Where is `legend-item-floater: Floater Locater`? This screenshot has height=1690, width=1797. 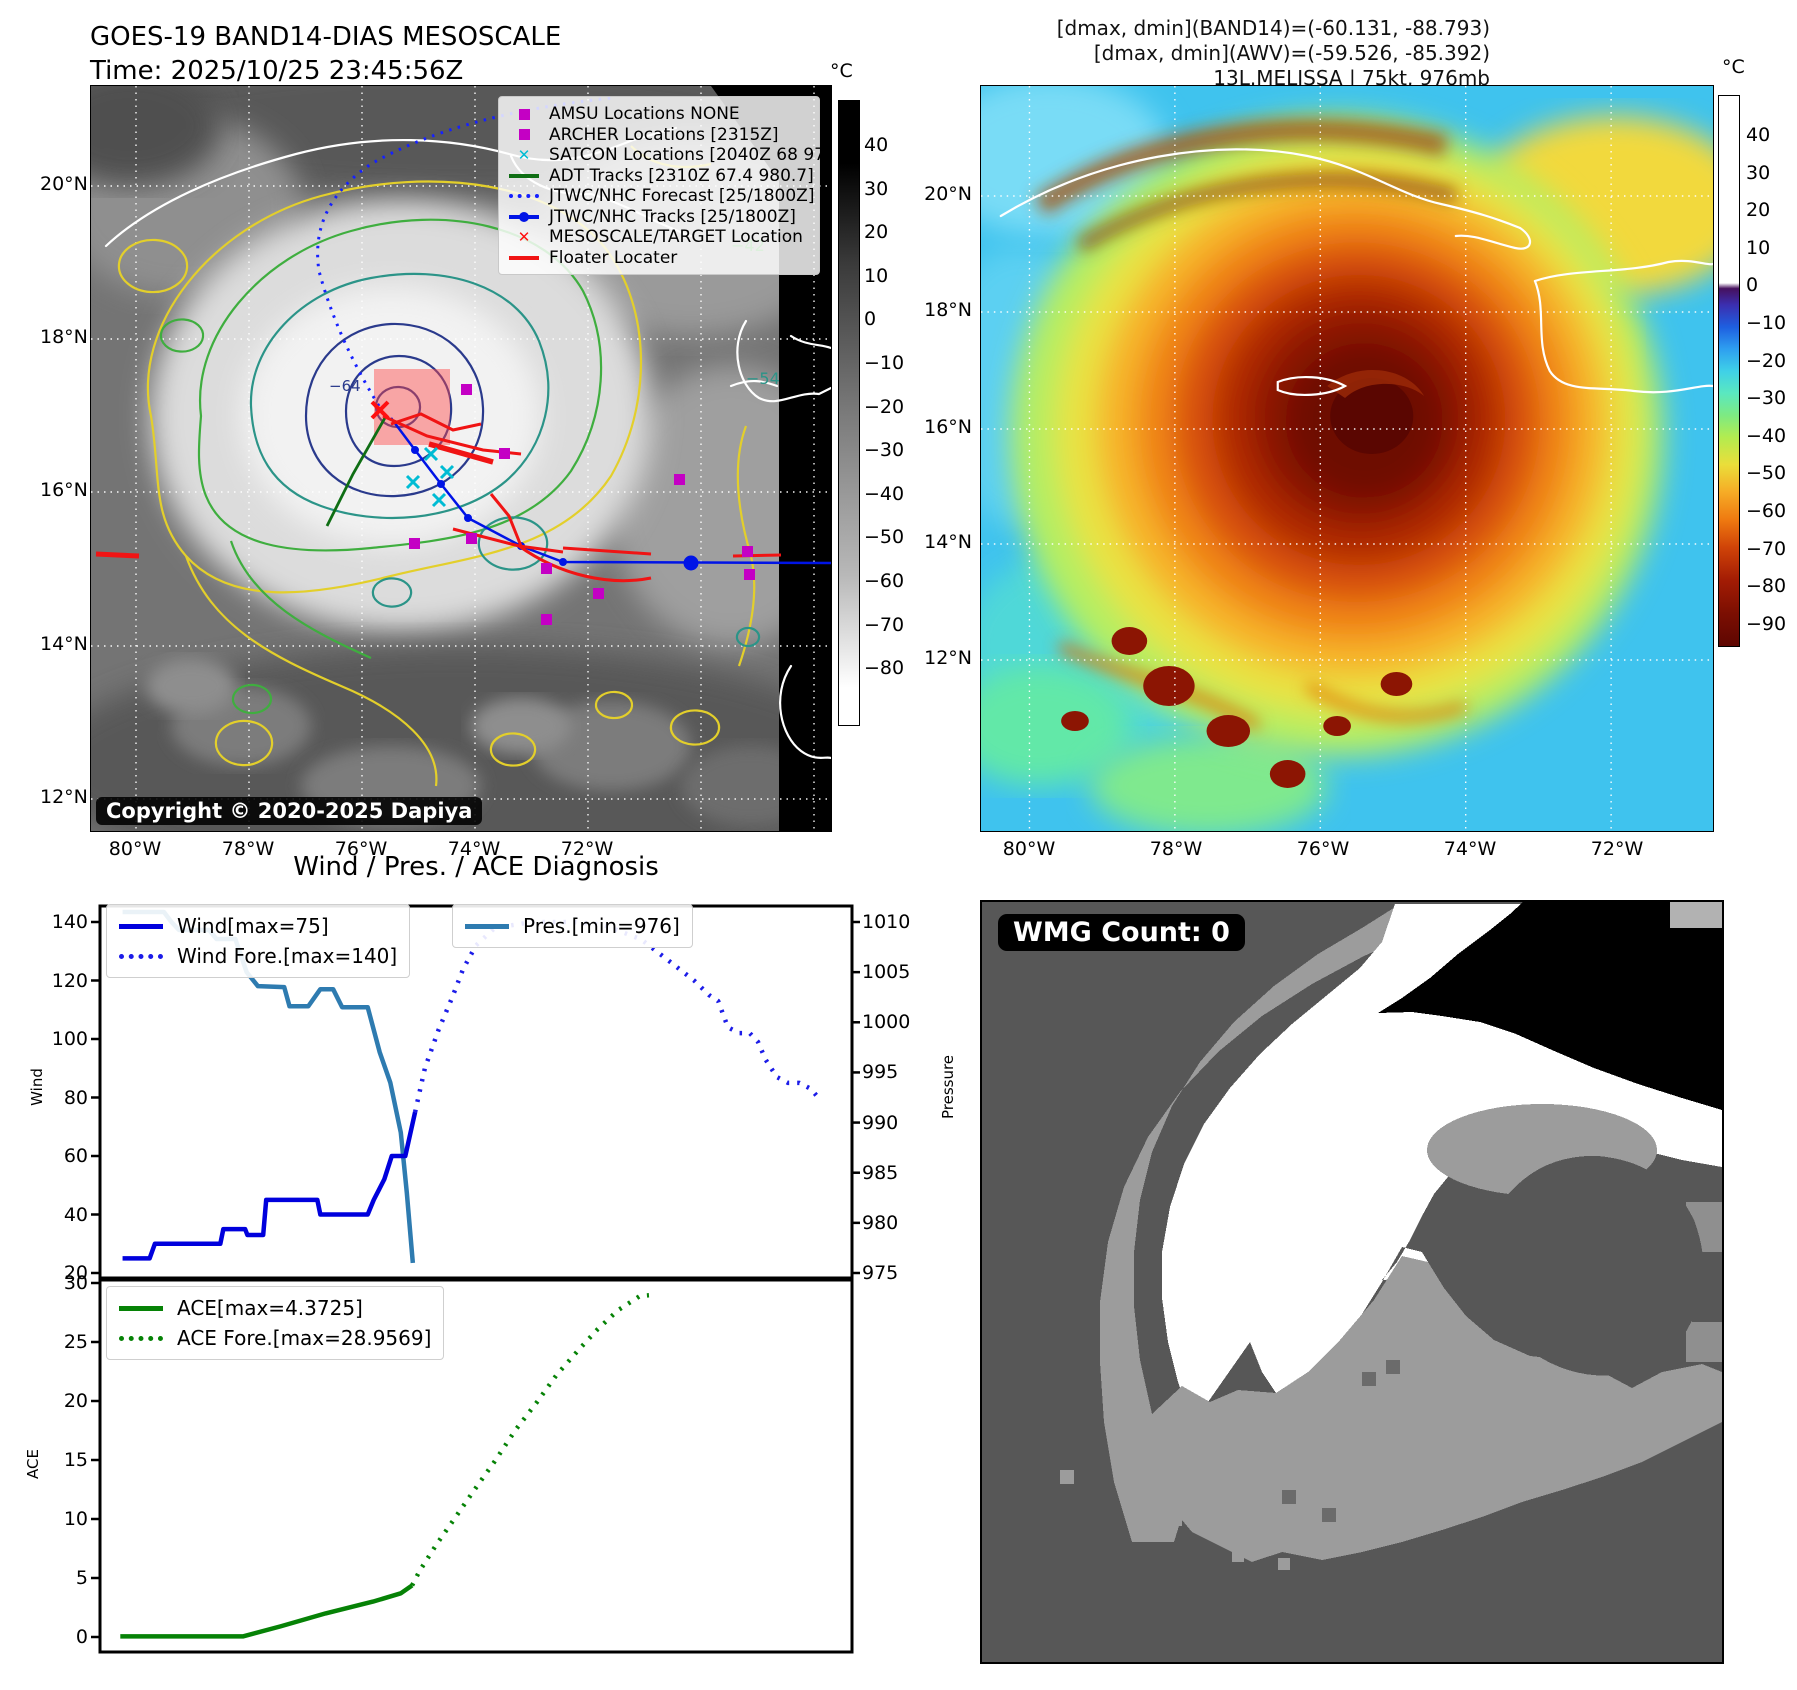
legend-item-floater: Floater Locater is located at coordinates (659, 258).